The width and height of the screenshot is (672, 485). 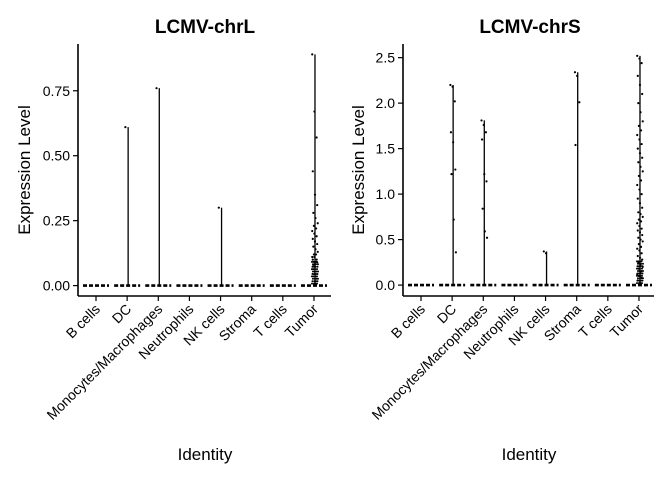 What do you see at coordinates (122, 314) in the screenshot?
I see `x-tick-label: DC` at bounding box center [122, 314].